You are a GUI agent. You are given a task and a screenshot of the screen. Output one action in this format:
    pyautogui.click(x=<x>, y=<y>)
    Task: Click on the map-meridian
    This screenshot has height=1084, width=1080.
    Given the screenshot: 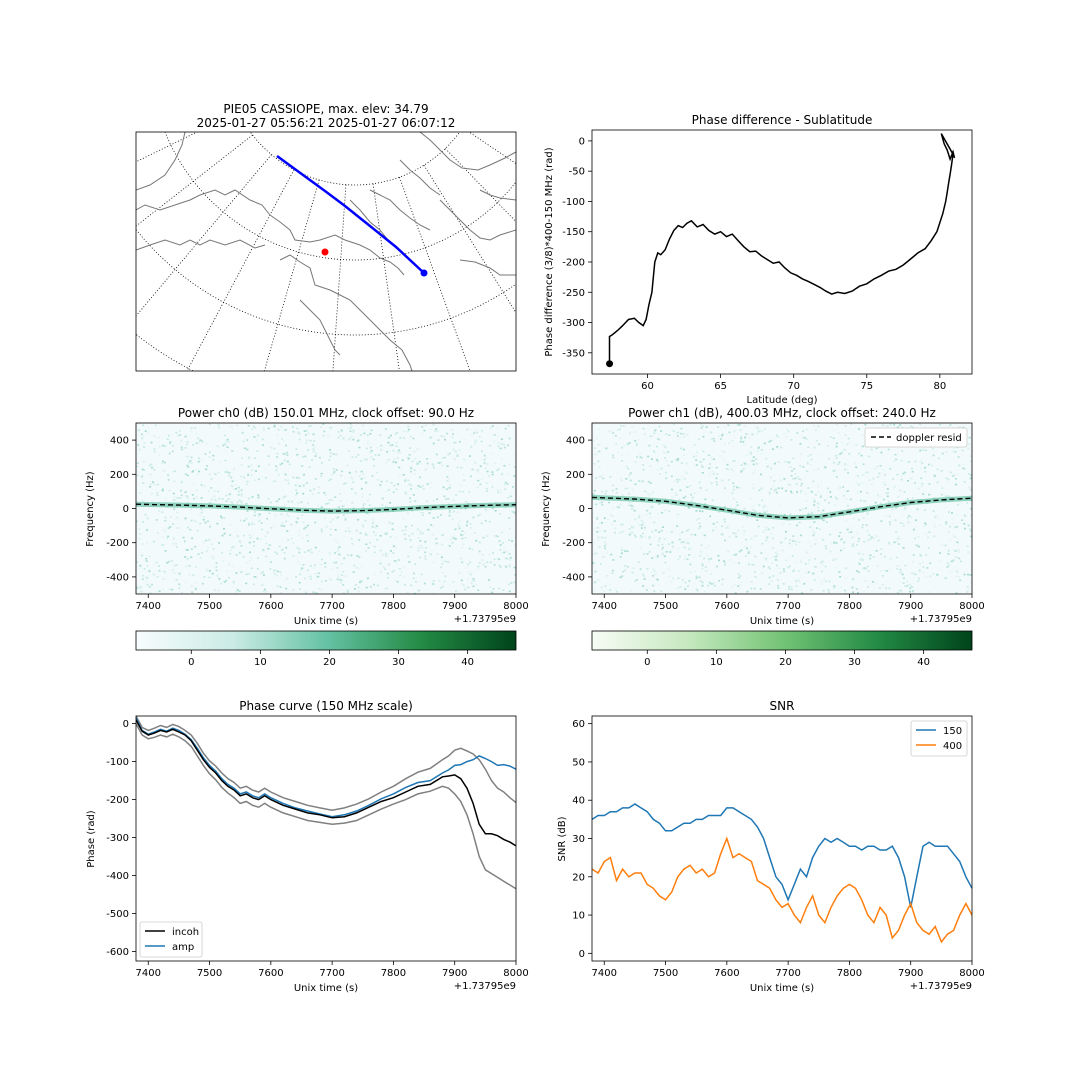 What is the action you would take?
    pyautogui.click(x=114, y=155)
    